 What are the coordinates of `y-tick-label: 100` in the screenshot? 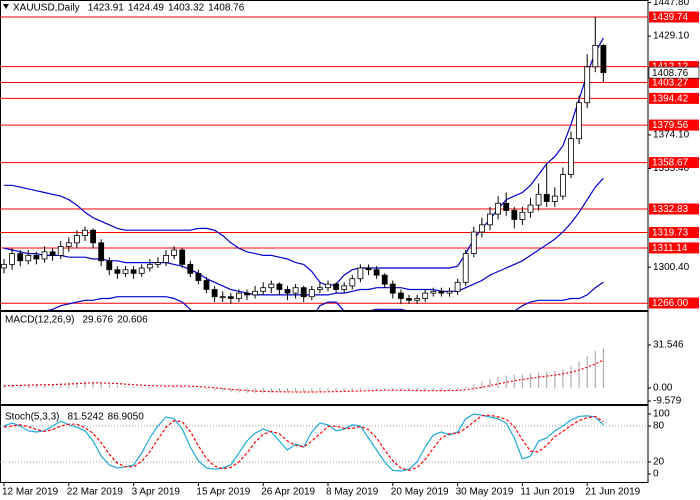 It's located at (661, 414).